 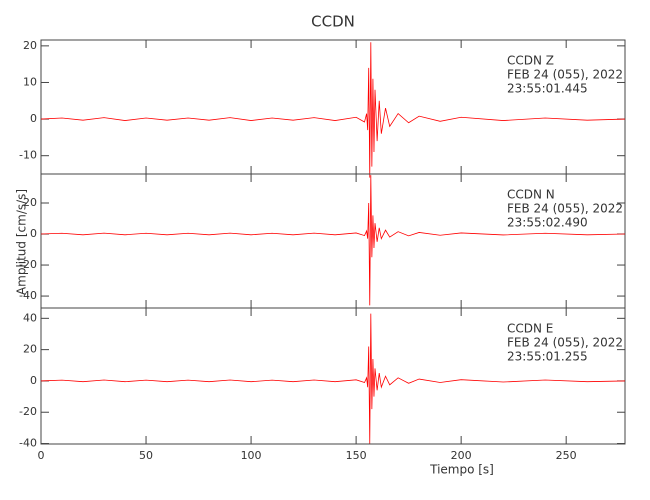 I want to click on y-tick-label: 10, so click(x=30, y=81).